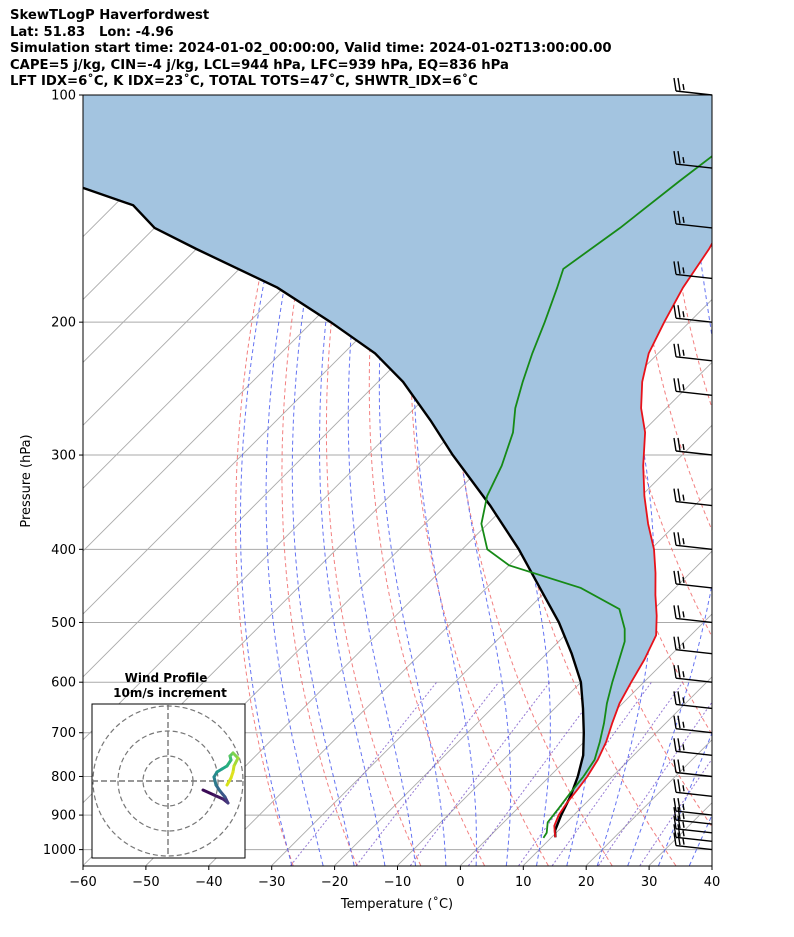  Describe the element at coordinates (166, 678) in the screenshot. I see `inset-title: Wind Profile` at that location.